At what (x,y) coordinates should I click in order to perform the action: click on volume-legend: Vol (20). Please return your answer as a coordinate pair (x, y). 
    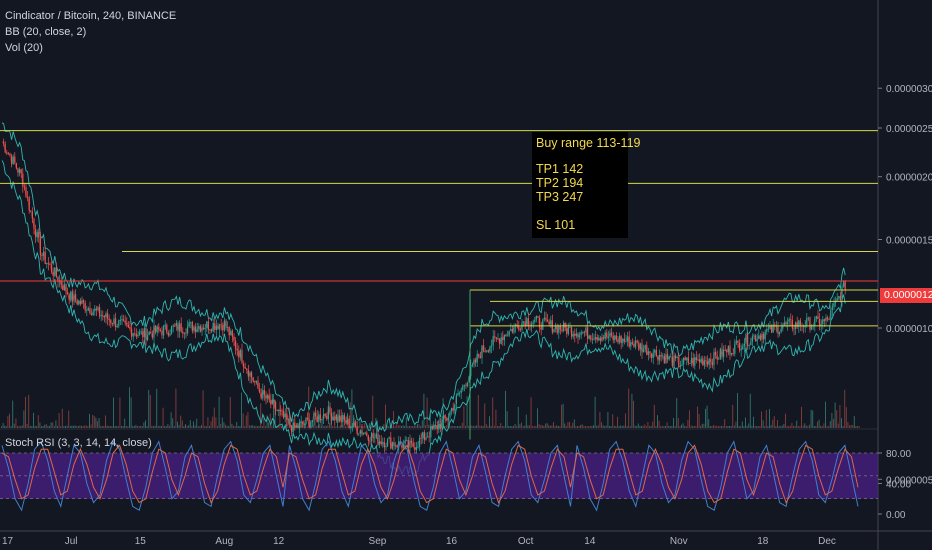
    Looking at the image, I should click on (24, 48).